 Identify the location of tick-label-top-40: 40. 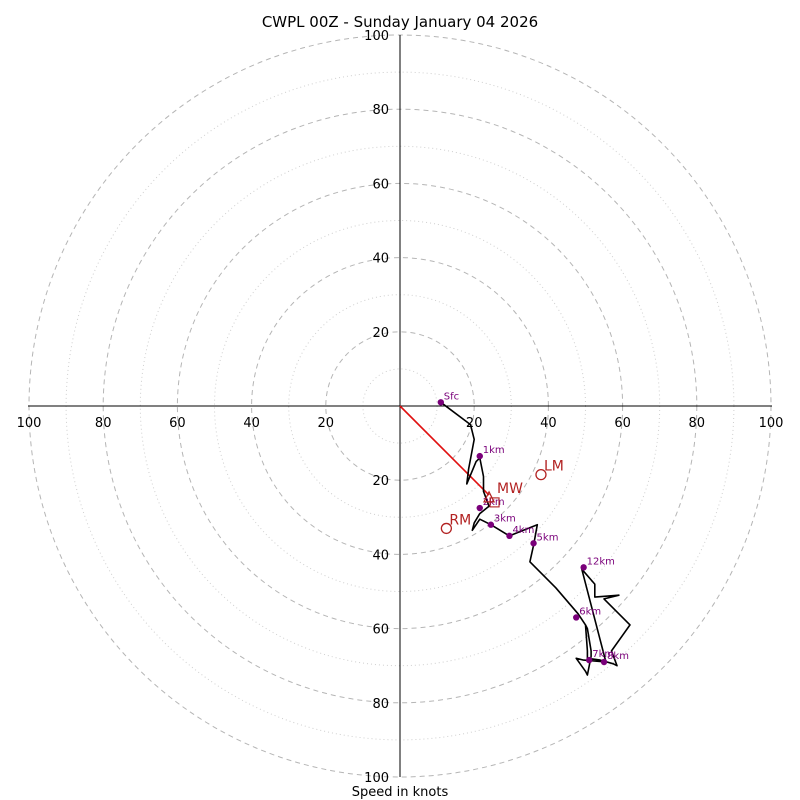
(380, 259).